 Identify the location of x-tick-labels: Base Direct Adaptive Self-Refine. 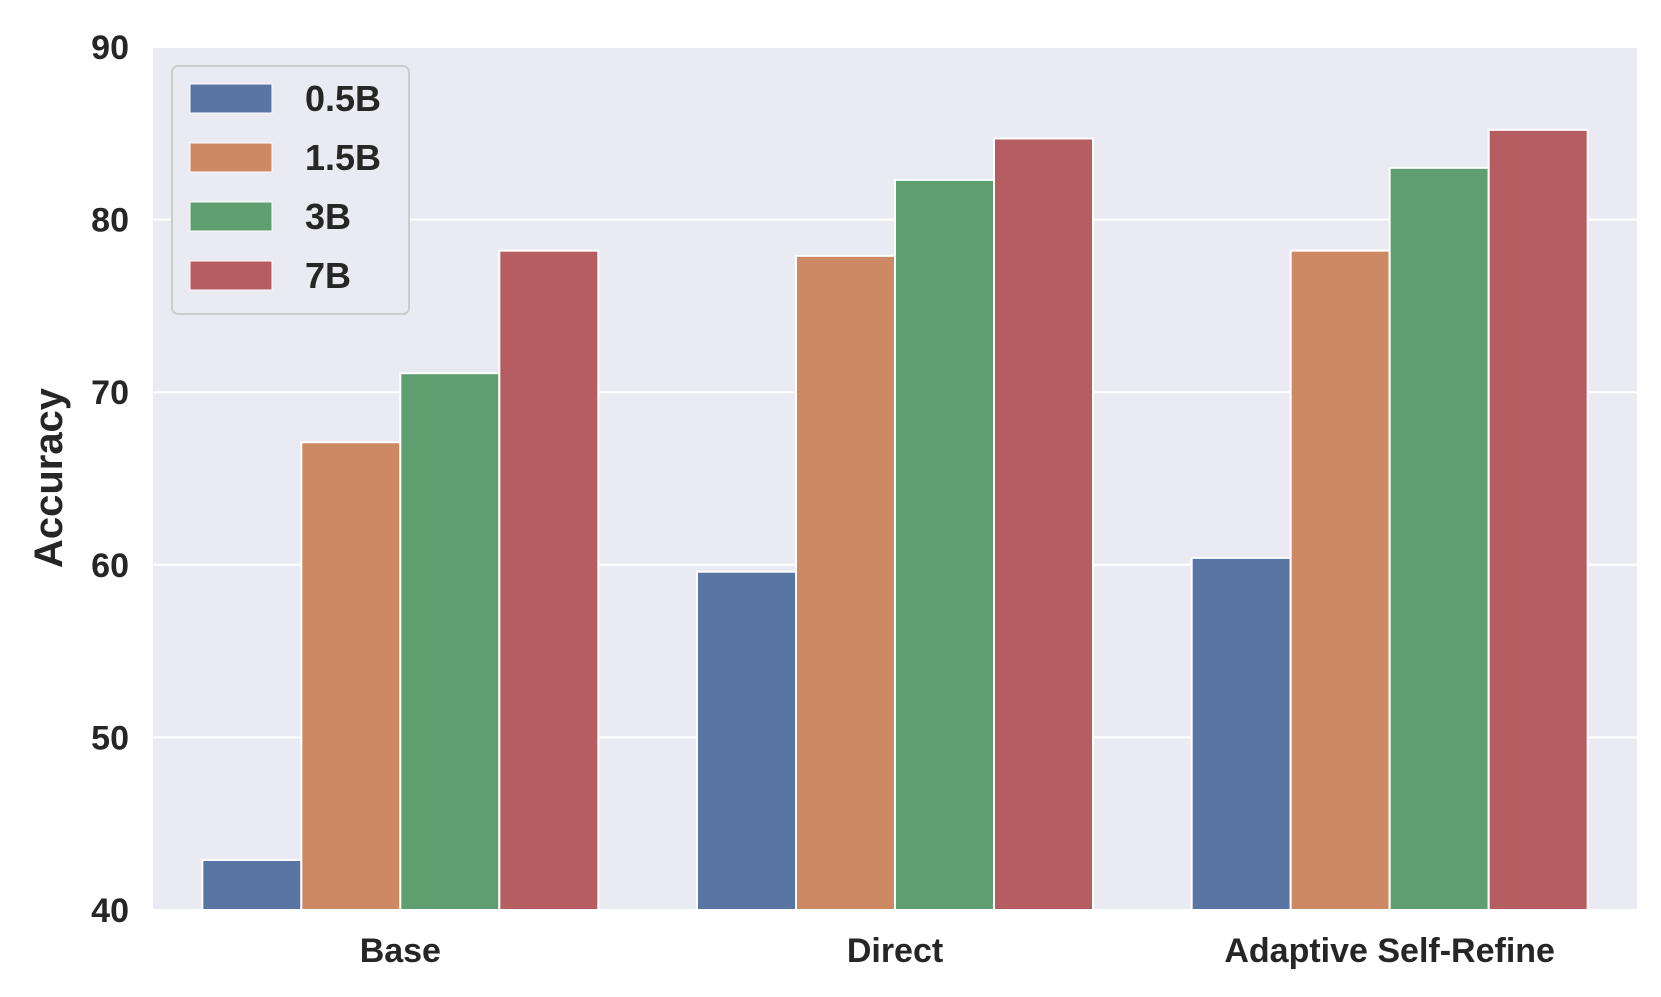
(957, 951).